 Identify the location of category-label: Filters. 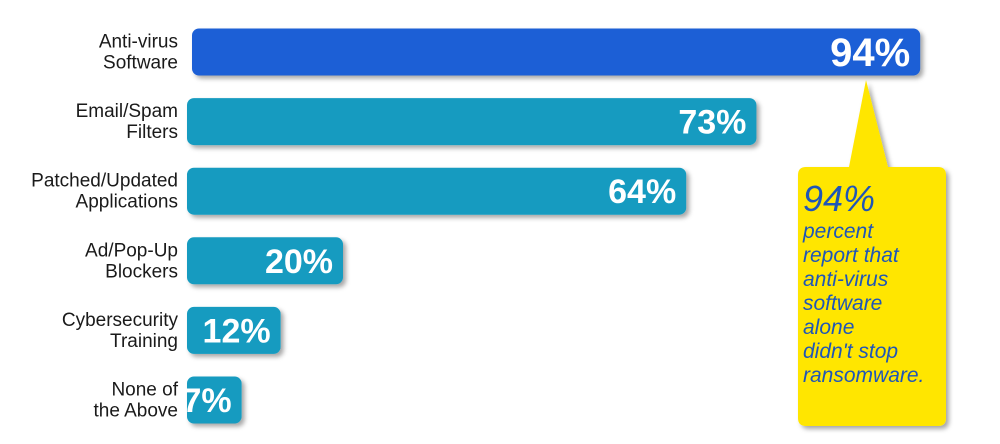
(152, 132).